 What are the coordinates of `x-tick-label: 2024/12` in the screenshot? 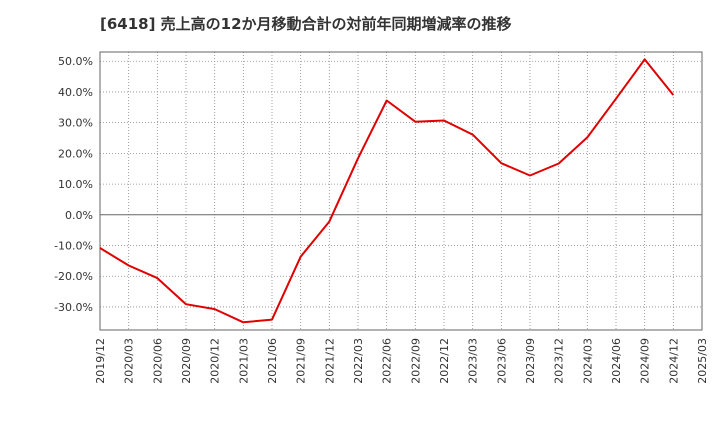 It's located at (673, 361).